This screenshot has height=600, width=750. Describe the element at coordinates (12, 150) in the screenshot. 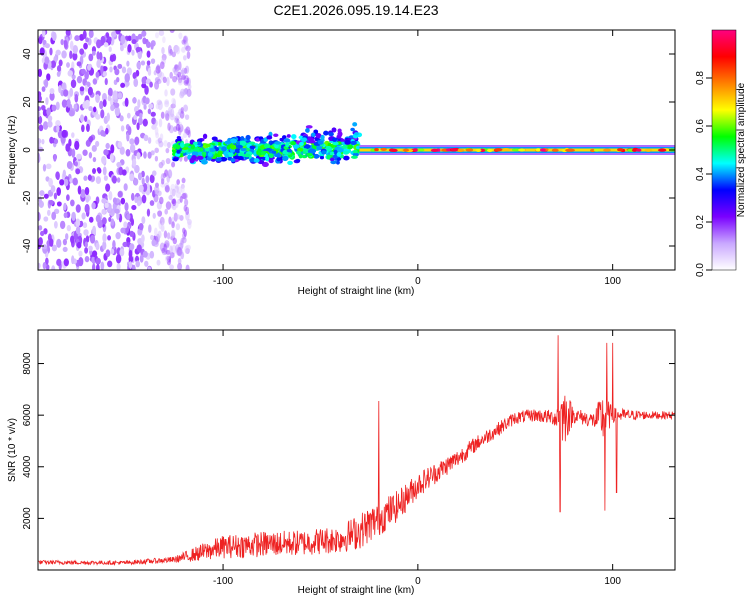

I see `spectrogram-ylabel: Frequency (Hz)` at that location.